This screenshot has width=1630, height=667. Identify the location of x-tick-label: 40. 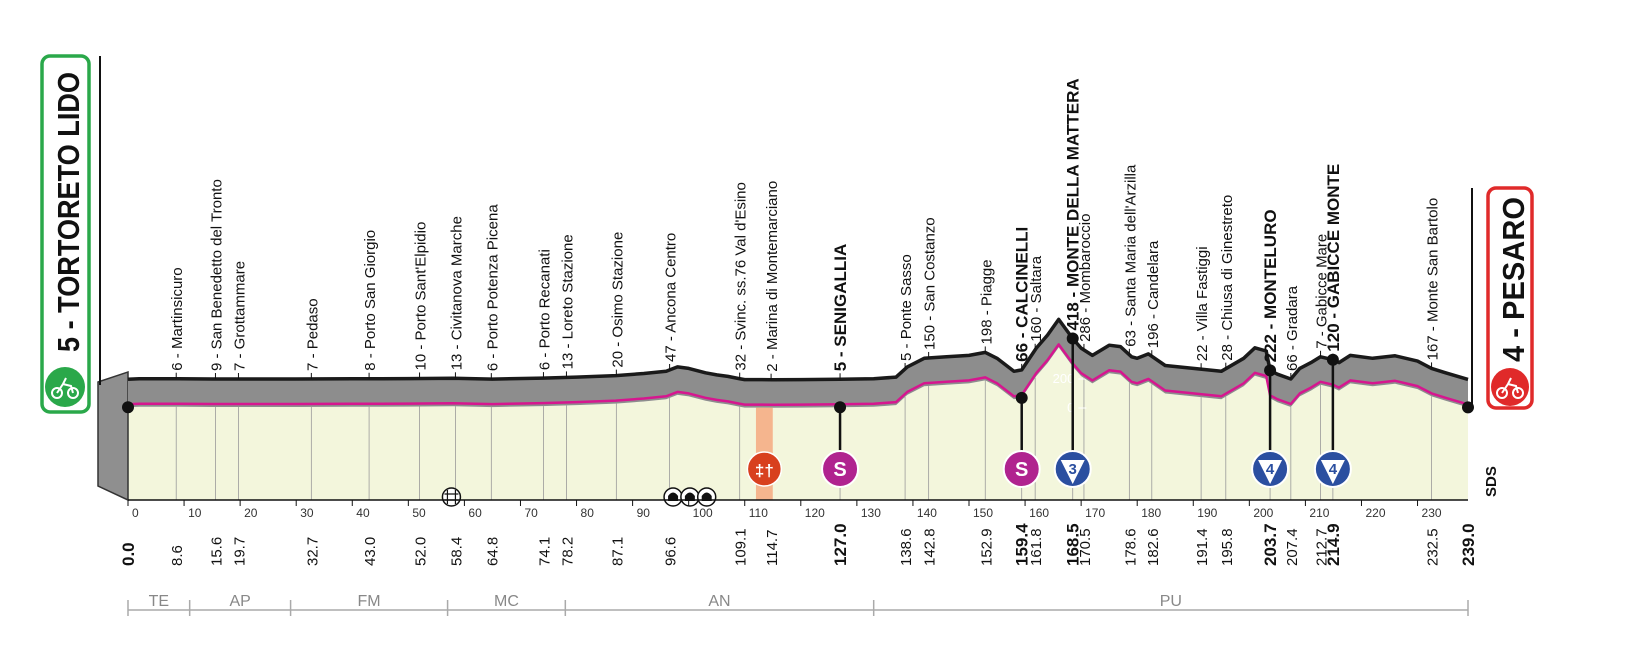
(363, 513).